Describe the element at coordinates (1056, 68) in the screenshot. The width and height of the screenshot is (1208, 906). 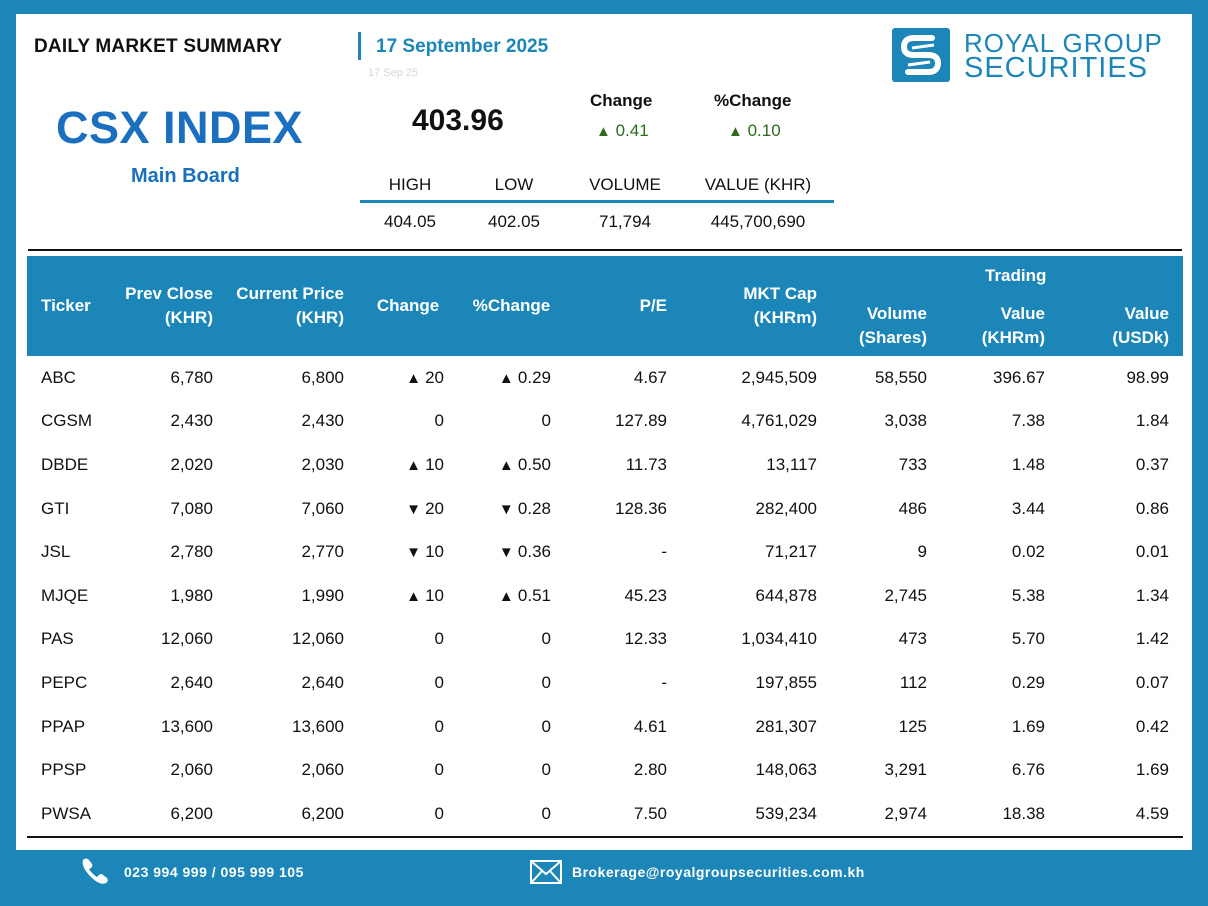
I see `logo-text-line2: SECURITIES` at that location.